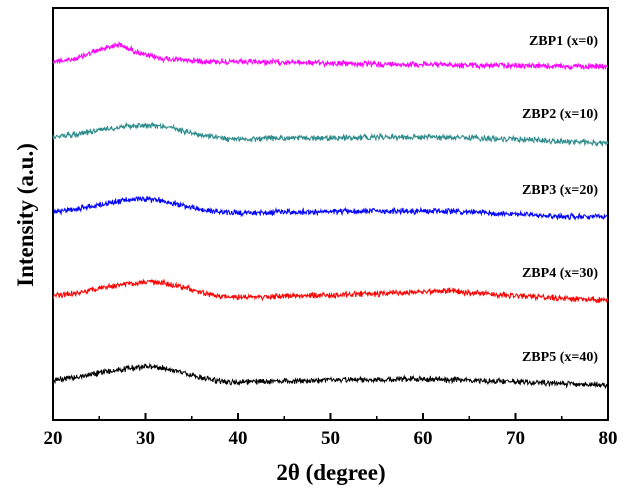 This screenshot has height=488, width=633. I want to click on x-tick-label: 80, so click(608, 438).